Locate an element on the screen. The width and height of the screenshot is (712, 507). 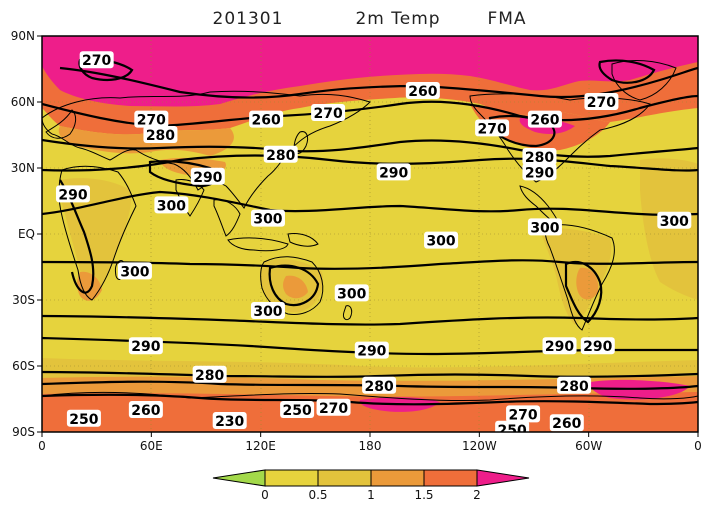
coast-seasia is located at coordinates (227, 218).